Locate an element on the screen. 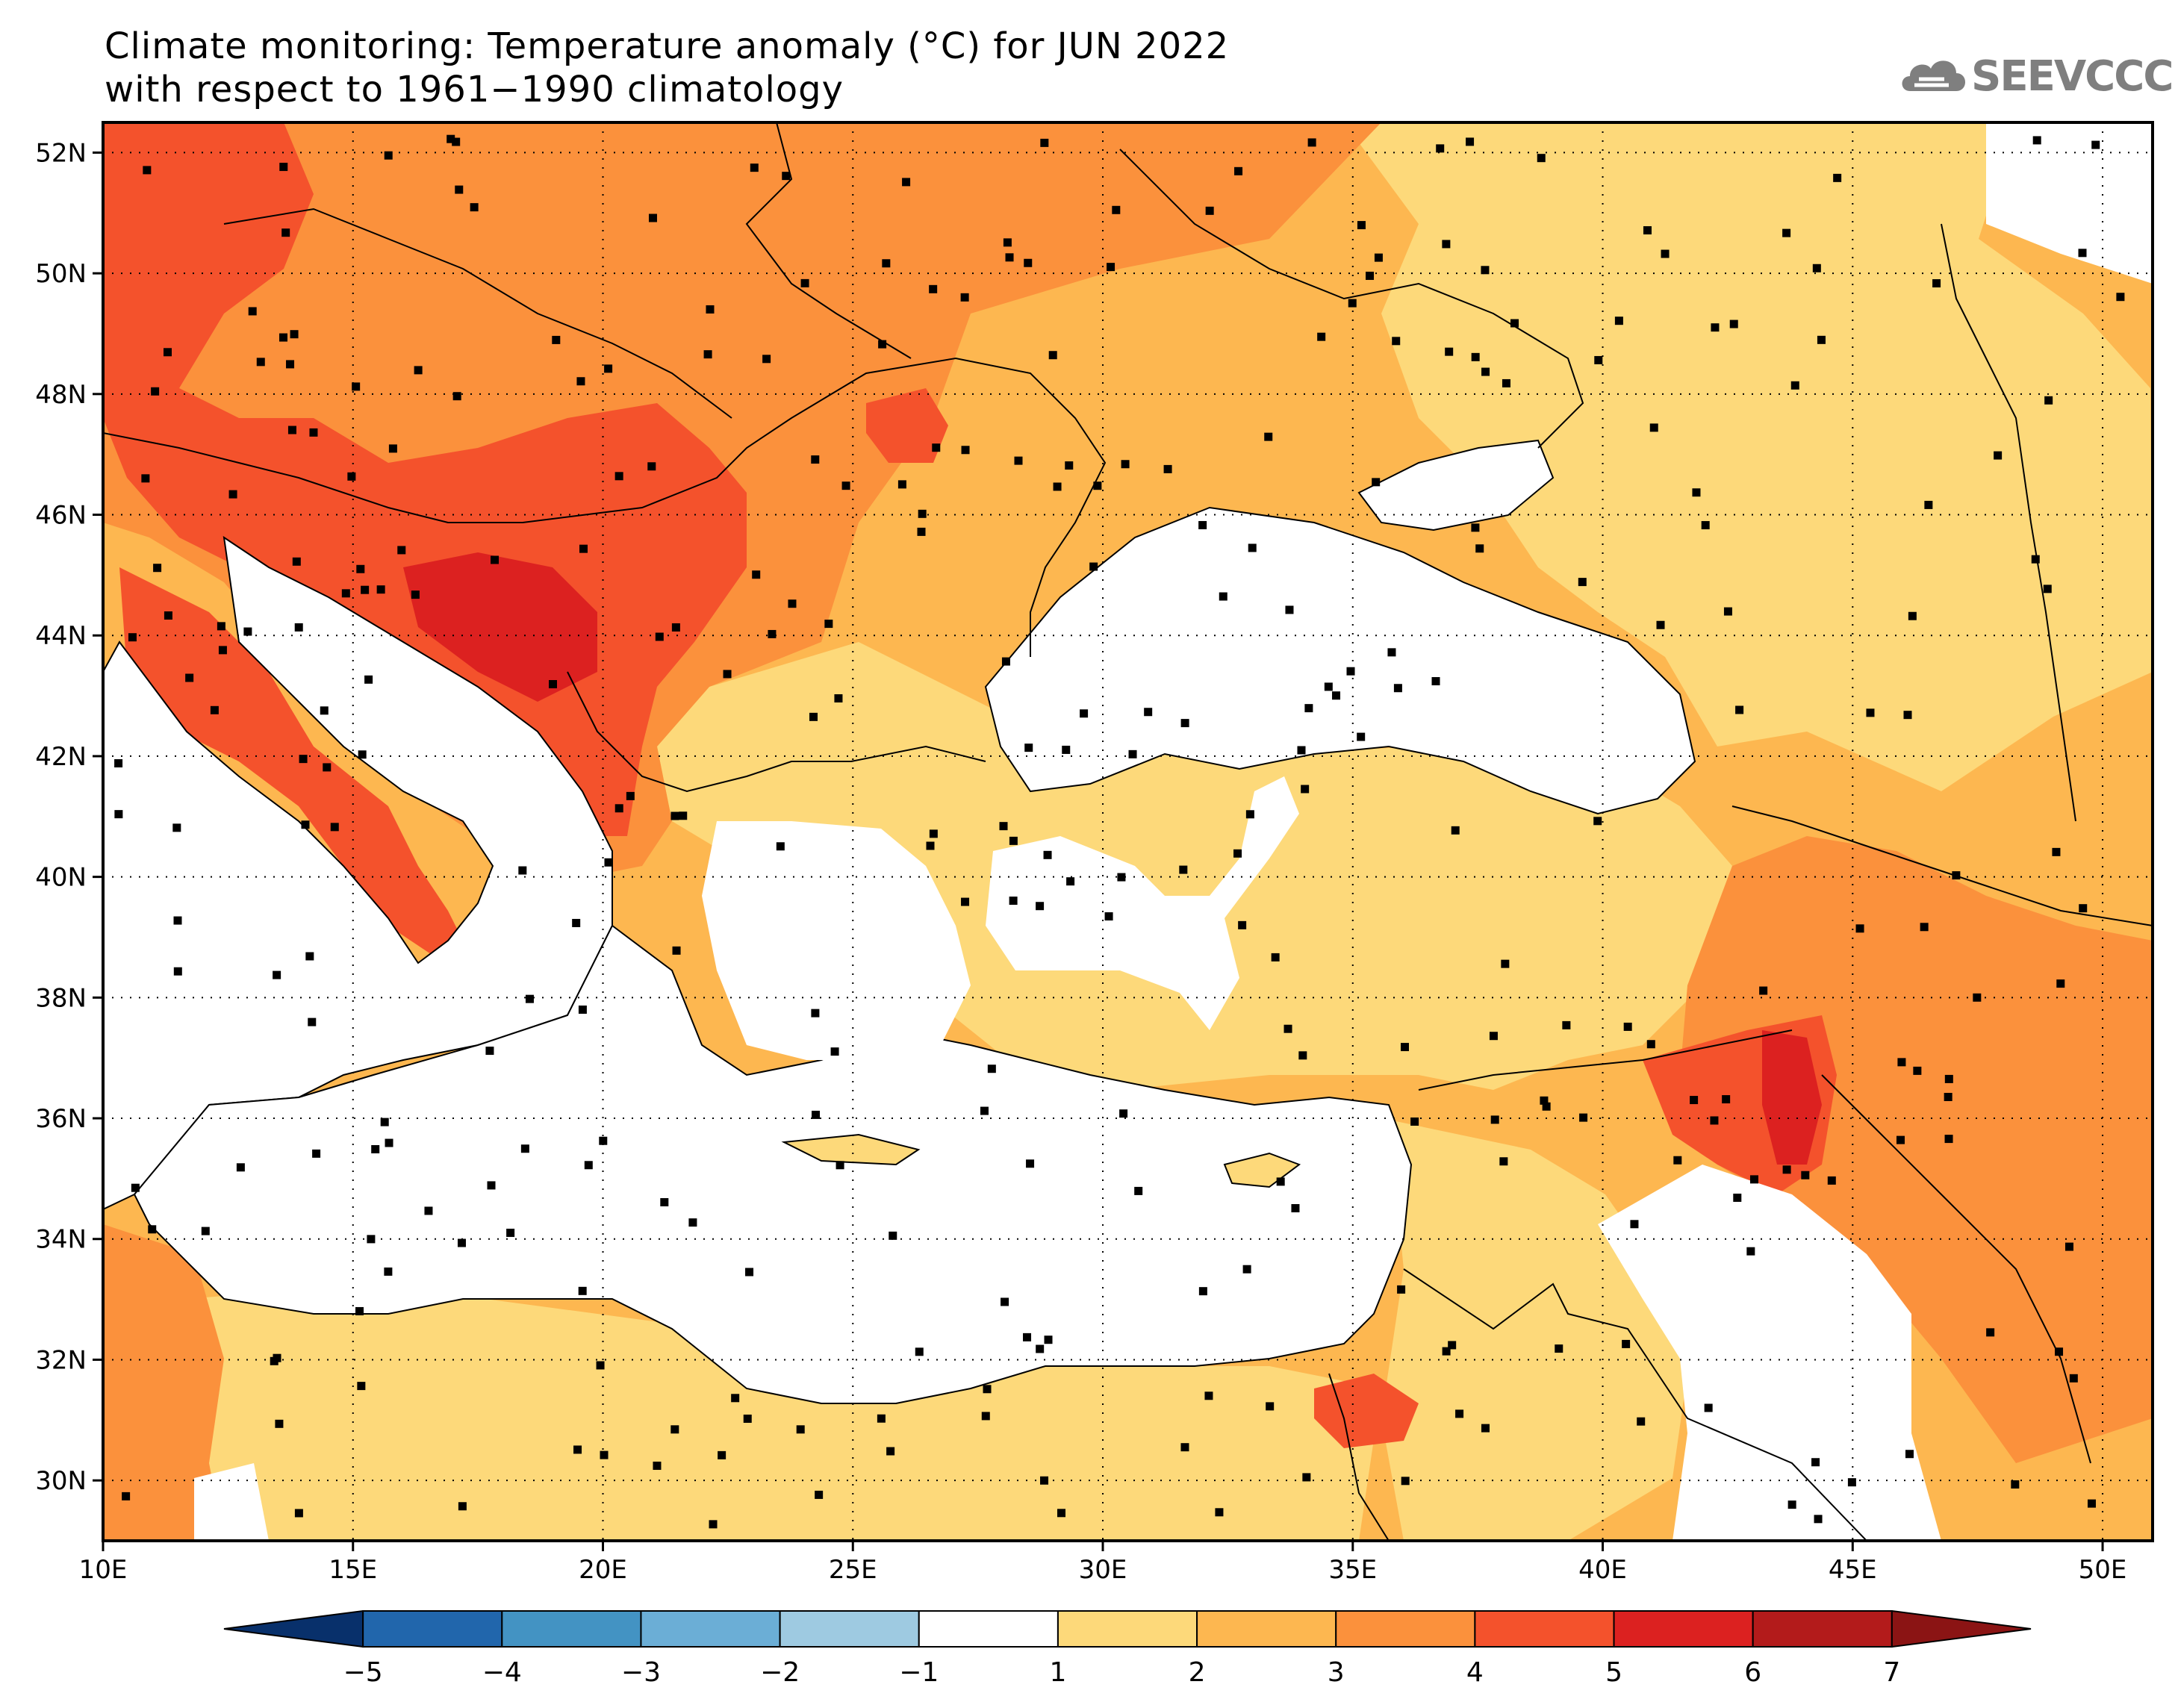 This screenshot has width=2175, height=1708. lat-tick-label: 46N is located at coordinates (61, 516).